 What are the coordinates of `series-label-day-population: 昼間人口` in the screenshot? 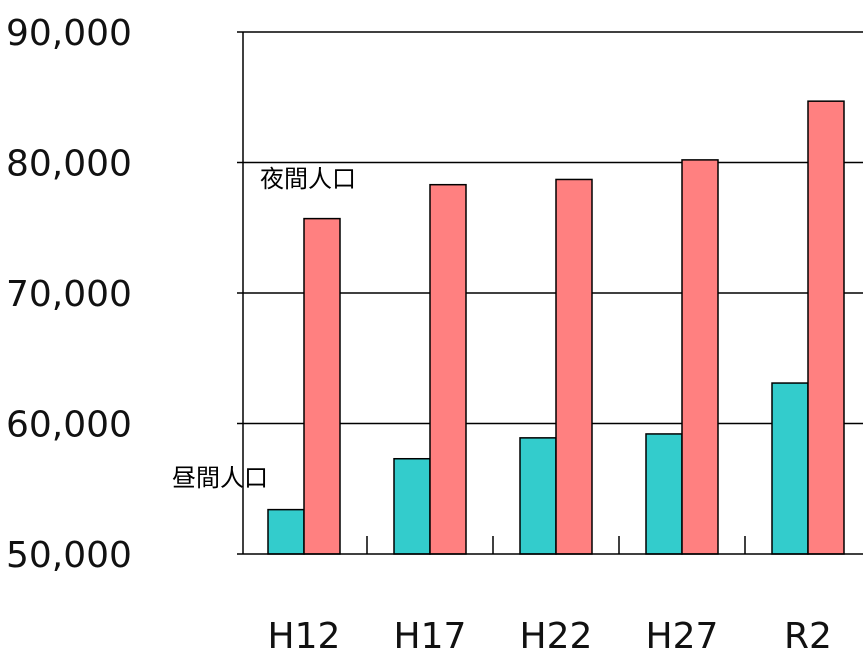 It's located at (220, 478).